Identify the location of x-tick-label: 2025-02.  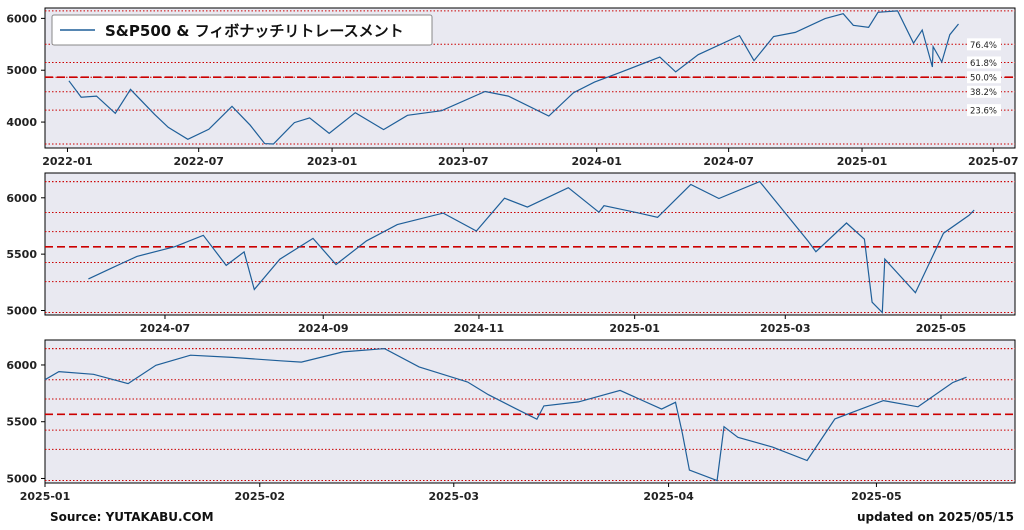
(260, 496).